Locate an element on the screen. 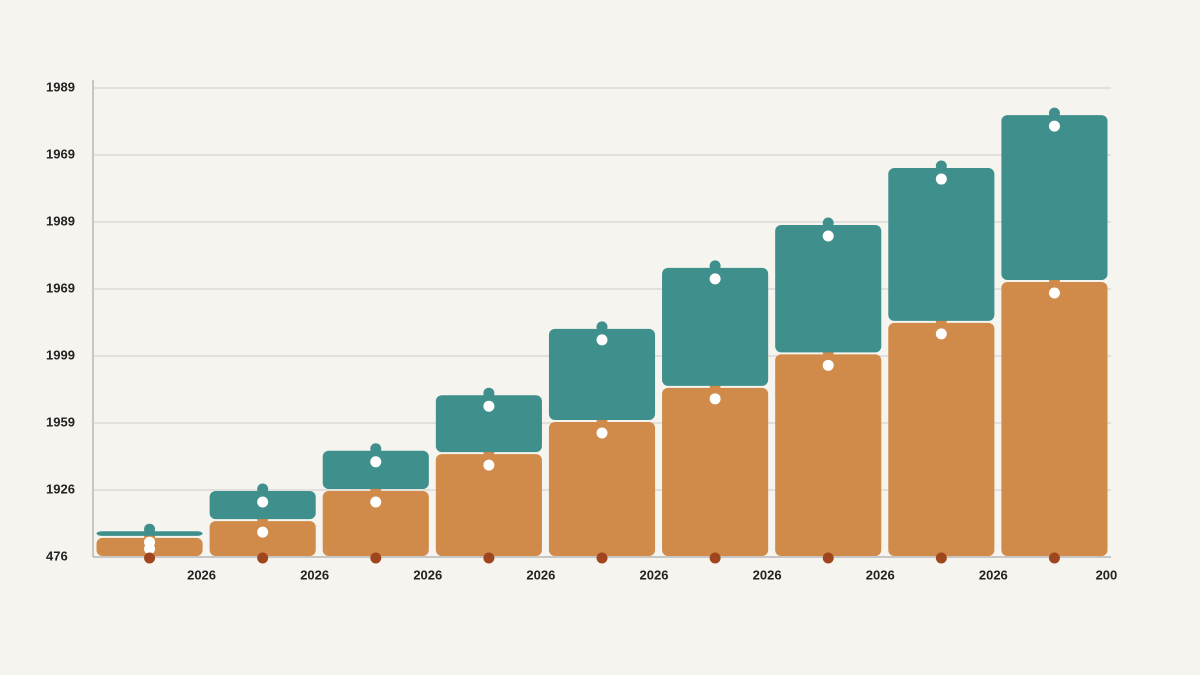  y-tick-label: 1999 is located at coordinates (60, 354).